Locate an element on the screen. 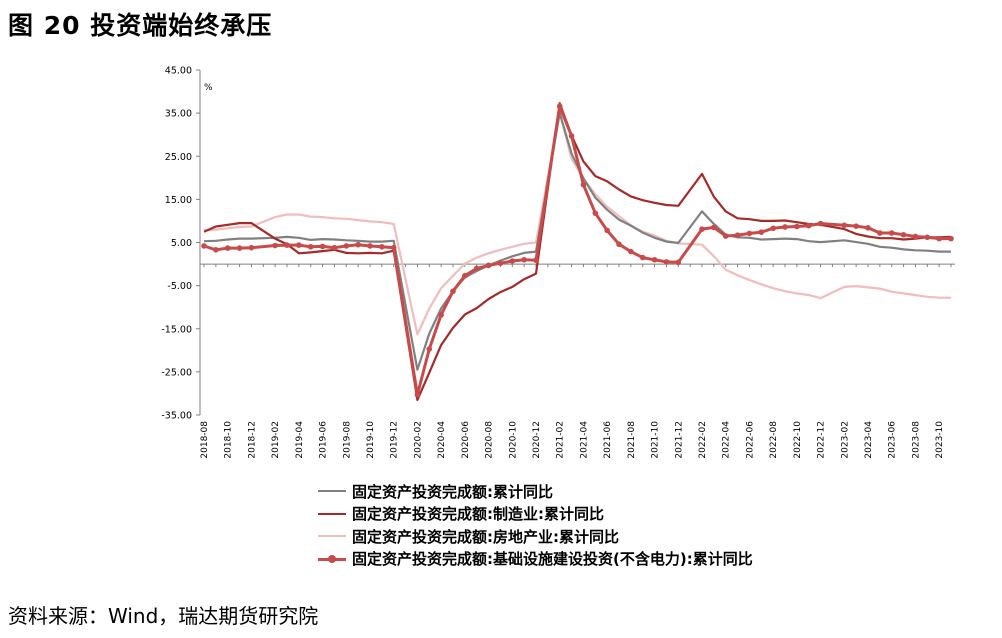  x-tick-label: 2023-04 is located at coordinates (869, 440).